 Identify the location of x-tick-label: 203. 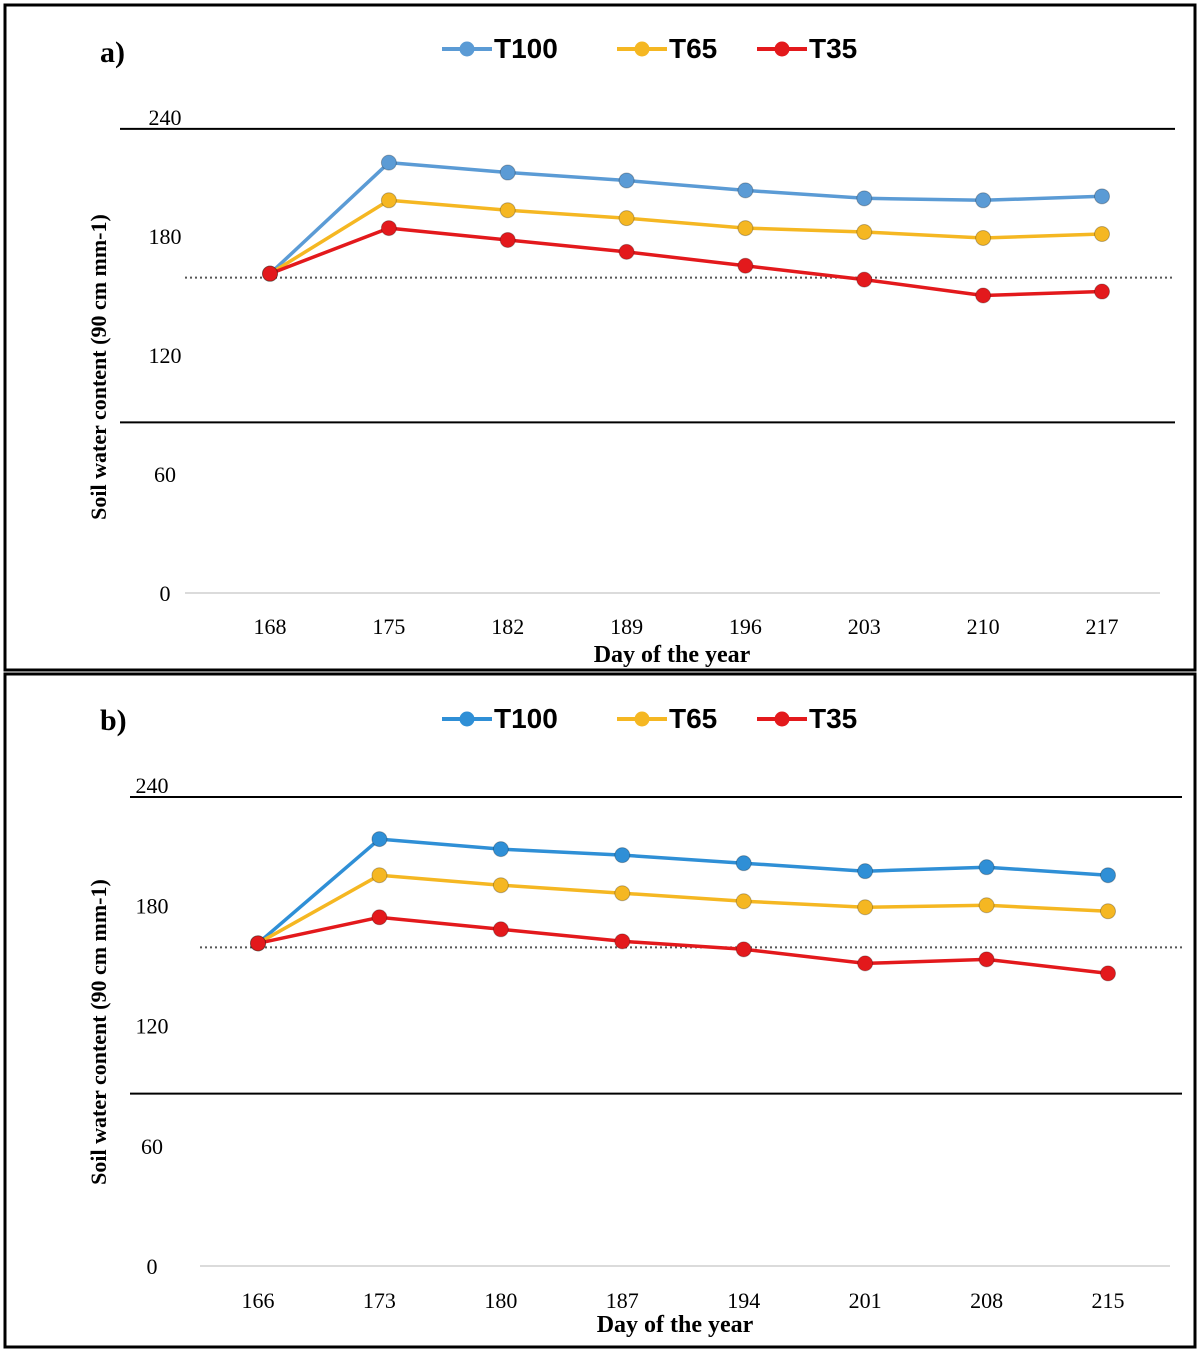
(864, 626).